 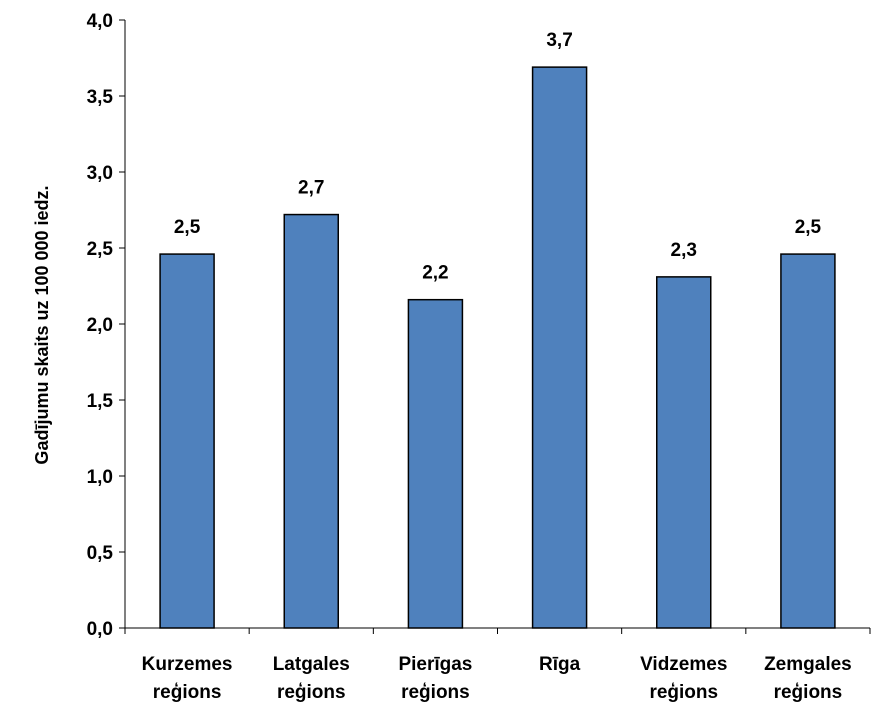 I want to click on data-label: 2,2, so click(x=435, y=273).